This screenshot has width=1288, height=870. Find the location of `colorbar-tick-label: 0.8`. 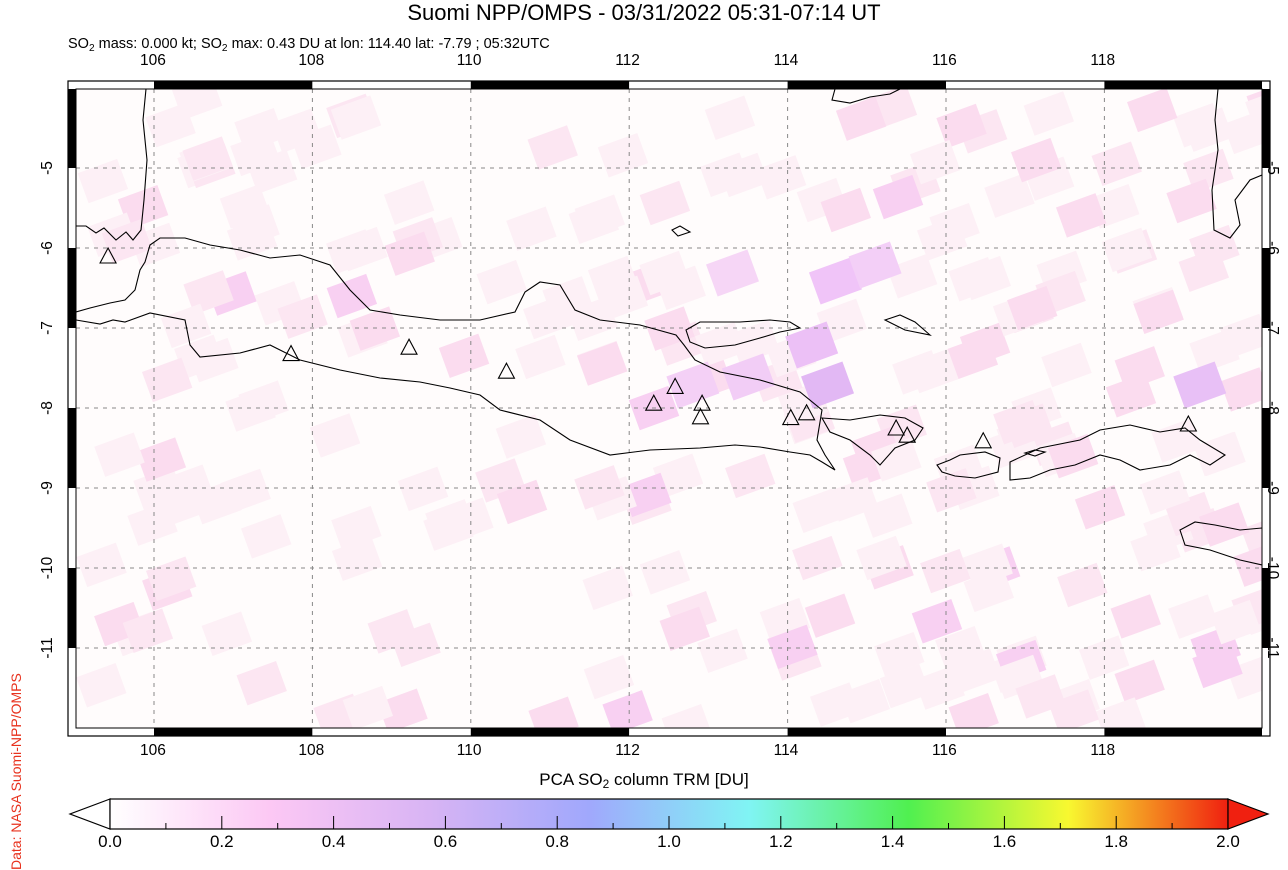

colorbar-tick-label: 0.8 is located at coordinates (557, 842).